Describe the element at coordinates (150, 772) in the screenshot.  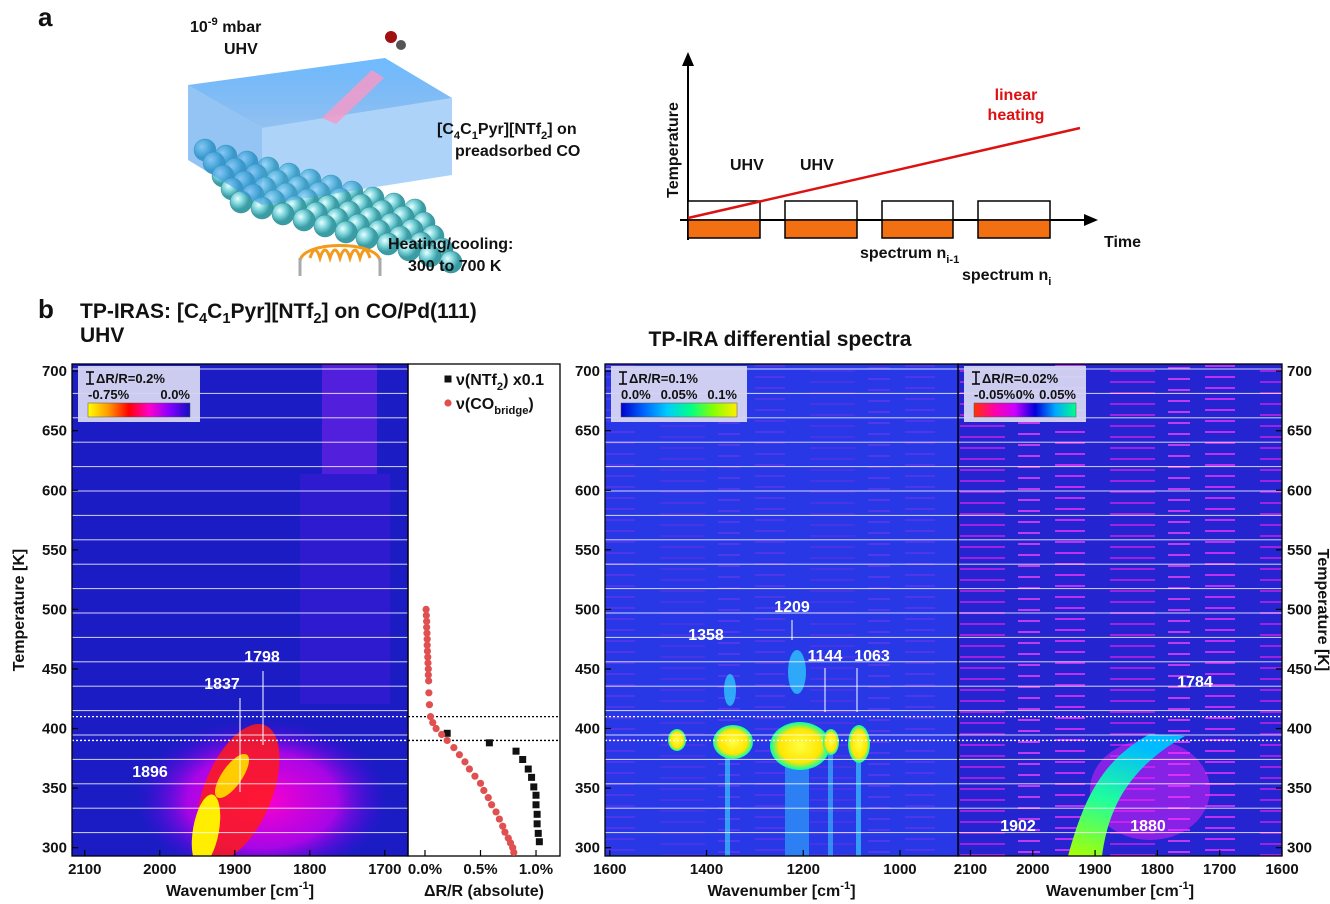
I see `annotation: 1896` at that location.